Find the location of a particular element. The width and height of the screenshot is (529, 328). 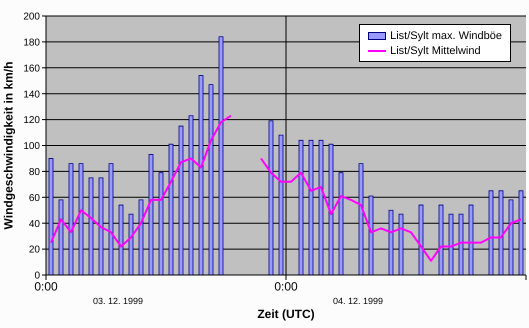

text: 03. 12. 1999 is located at coordinates (118, 301).